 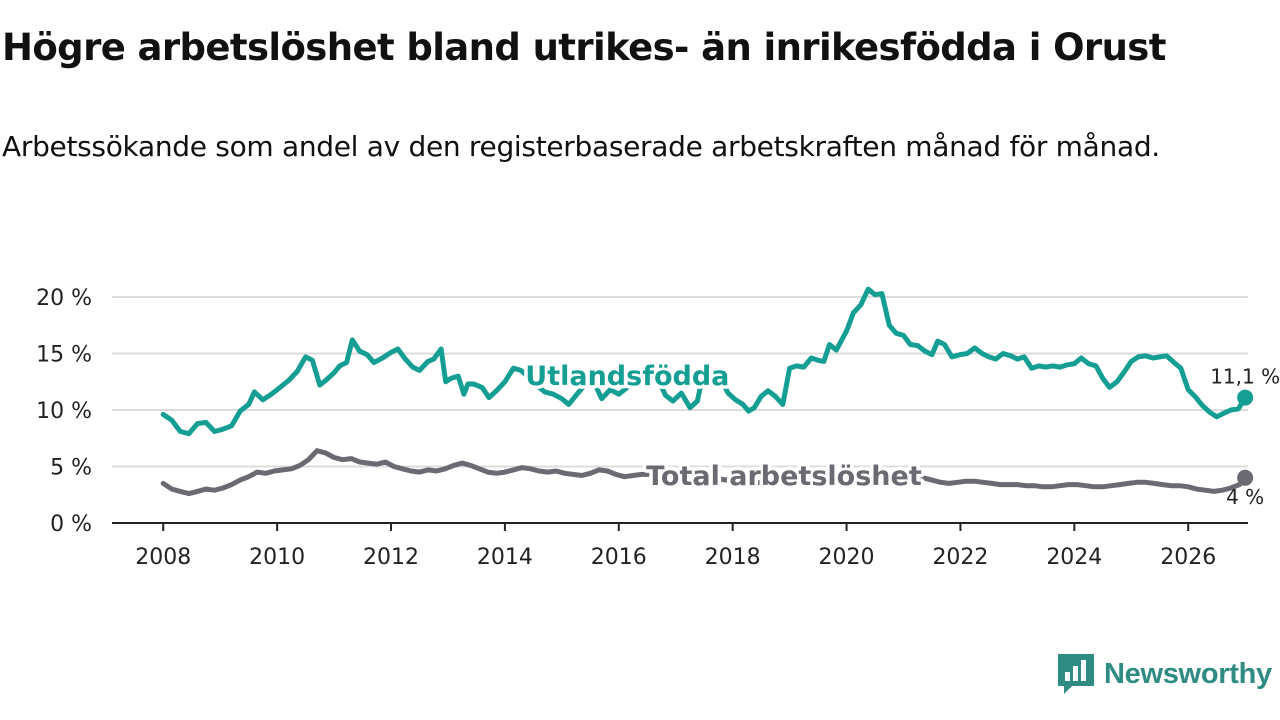 What do you see at coordinates (960, 557) in the screenshot?
I see `x-tick-label: 2022` at bounding box center [960, 557].